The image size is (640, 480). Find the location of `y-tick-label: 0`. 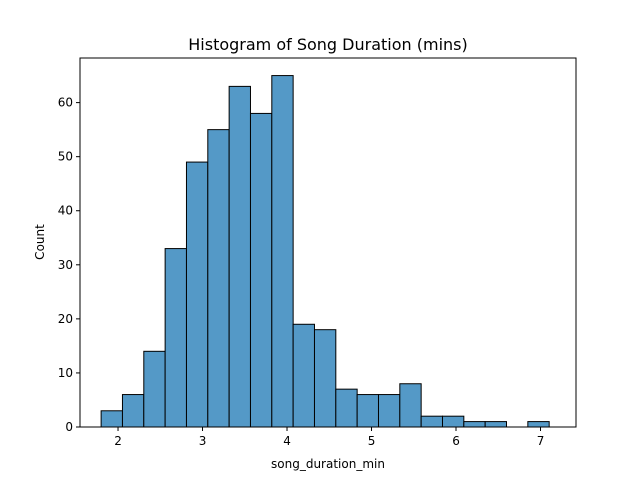

y-tick-label: 0 is located at coordinates (69, 427).